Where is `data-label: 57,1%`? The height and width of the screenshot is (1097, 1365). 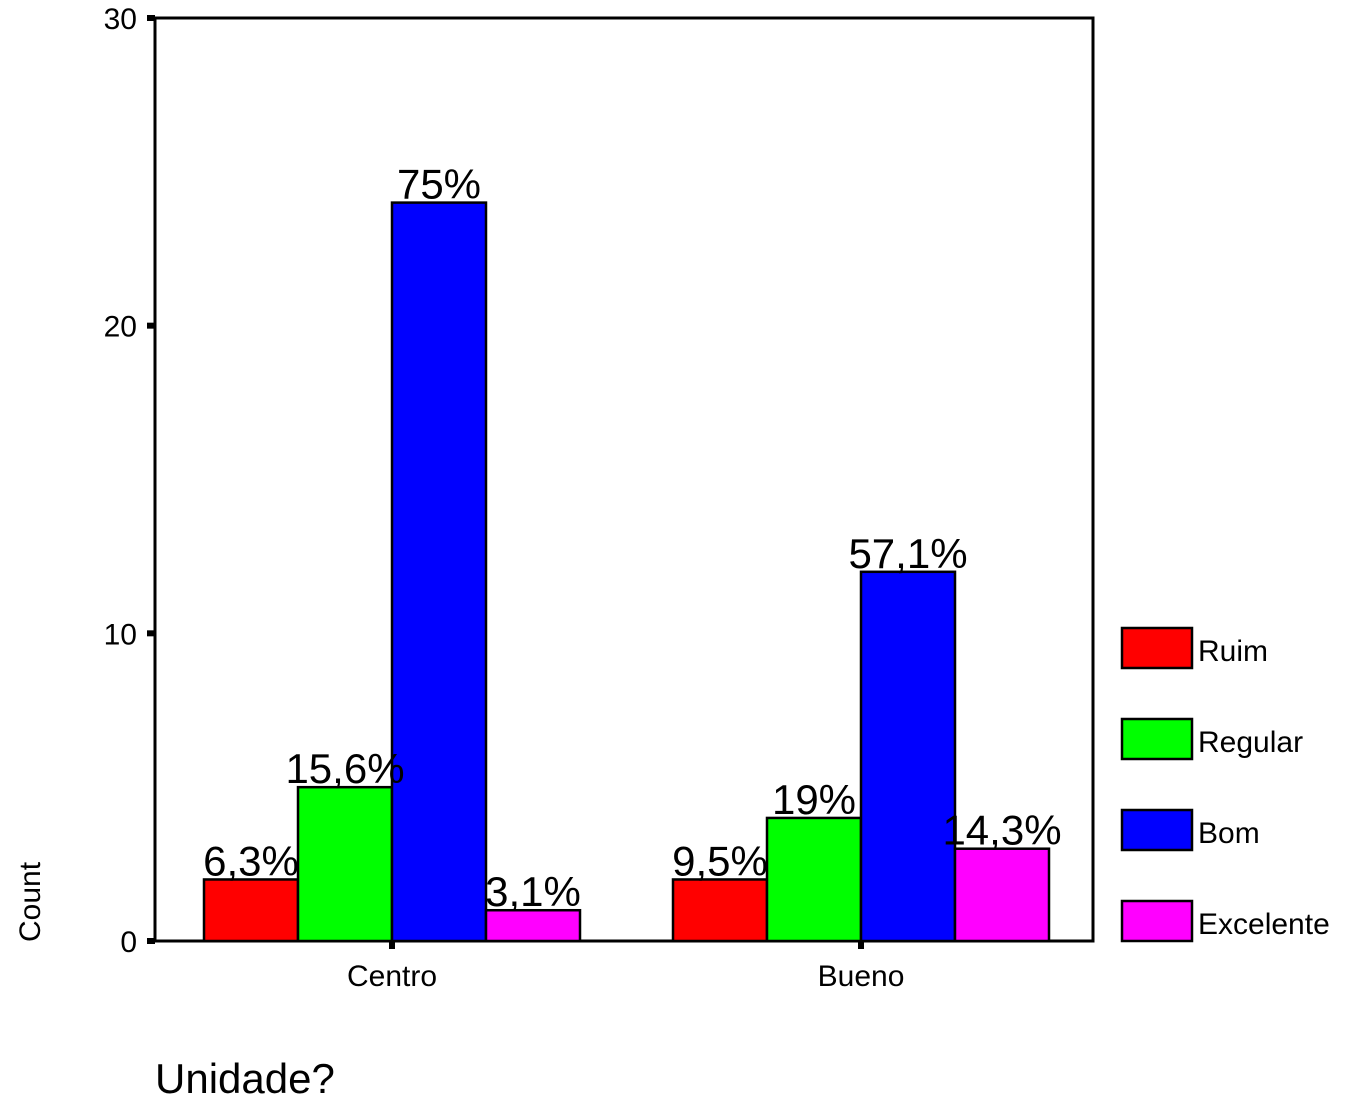
data-label: 57,1% is located at coordinates (907, 553).